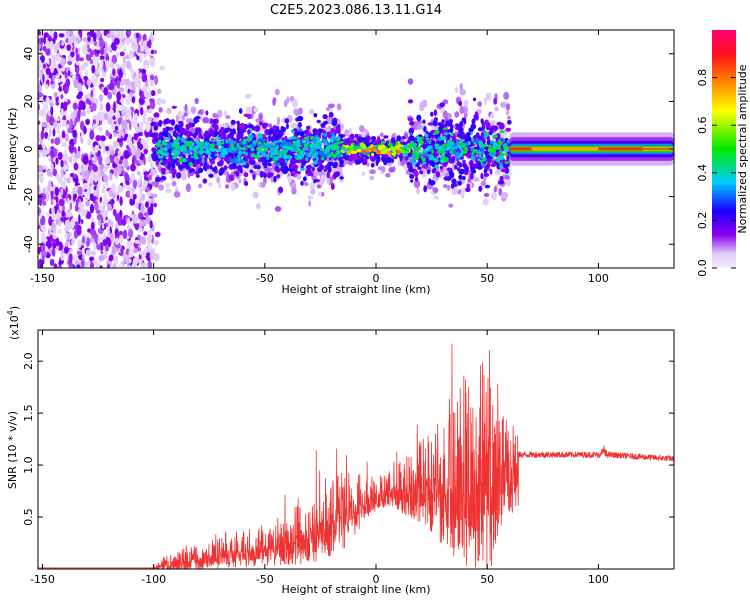  I want to click on colorbar-tick-label: 0.0, so click(702, 268).